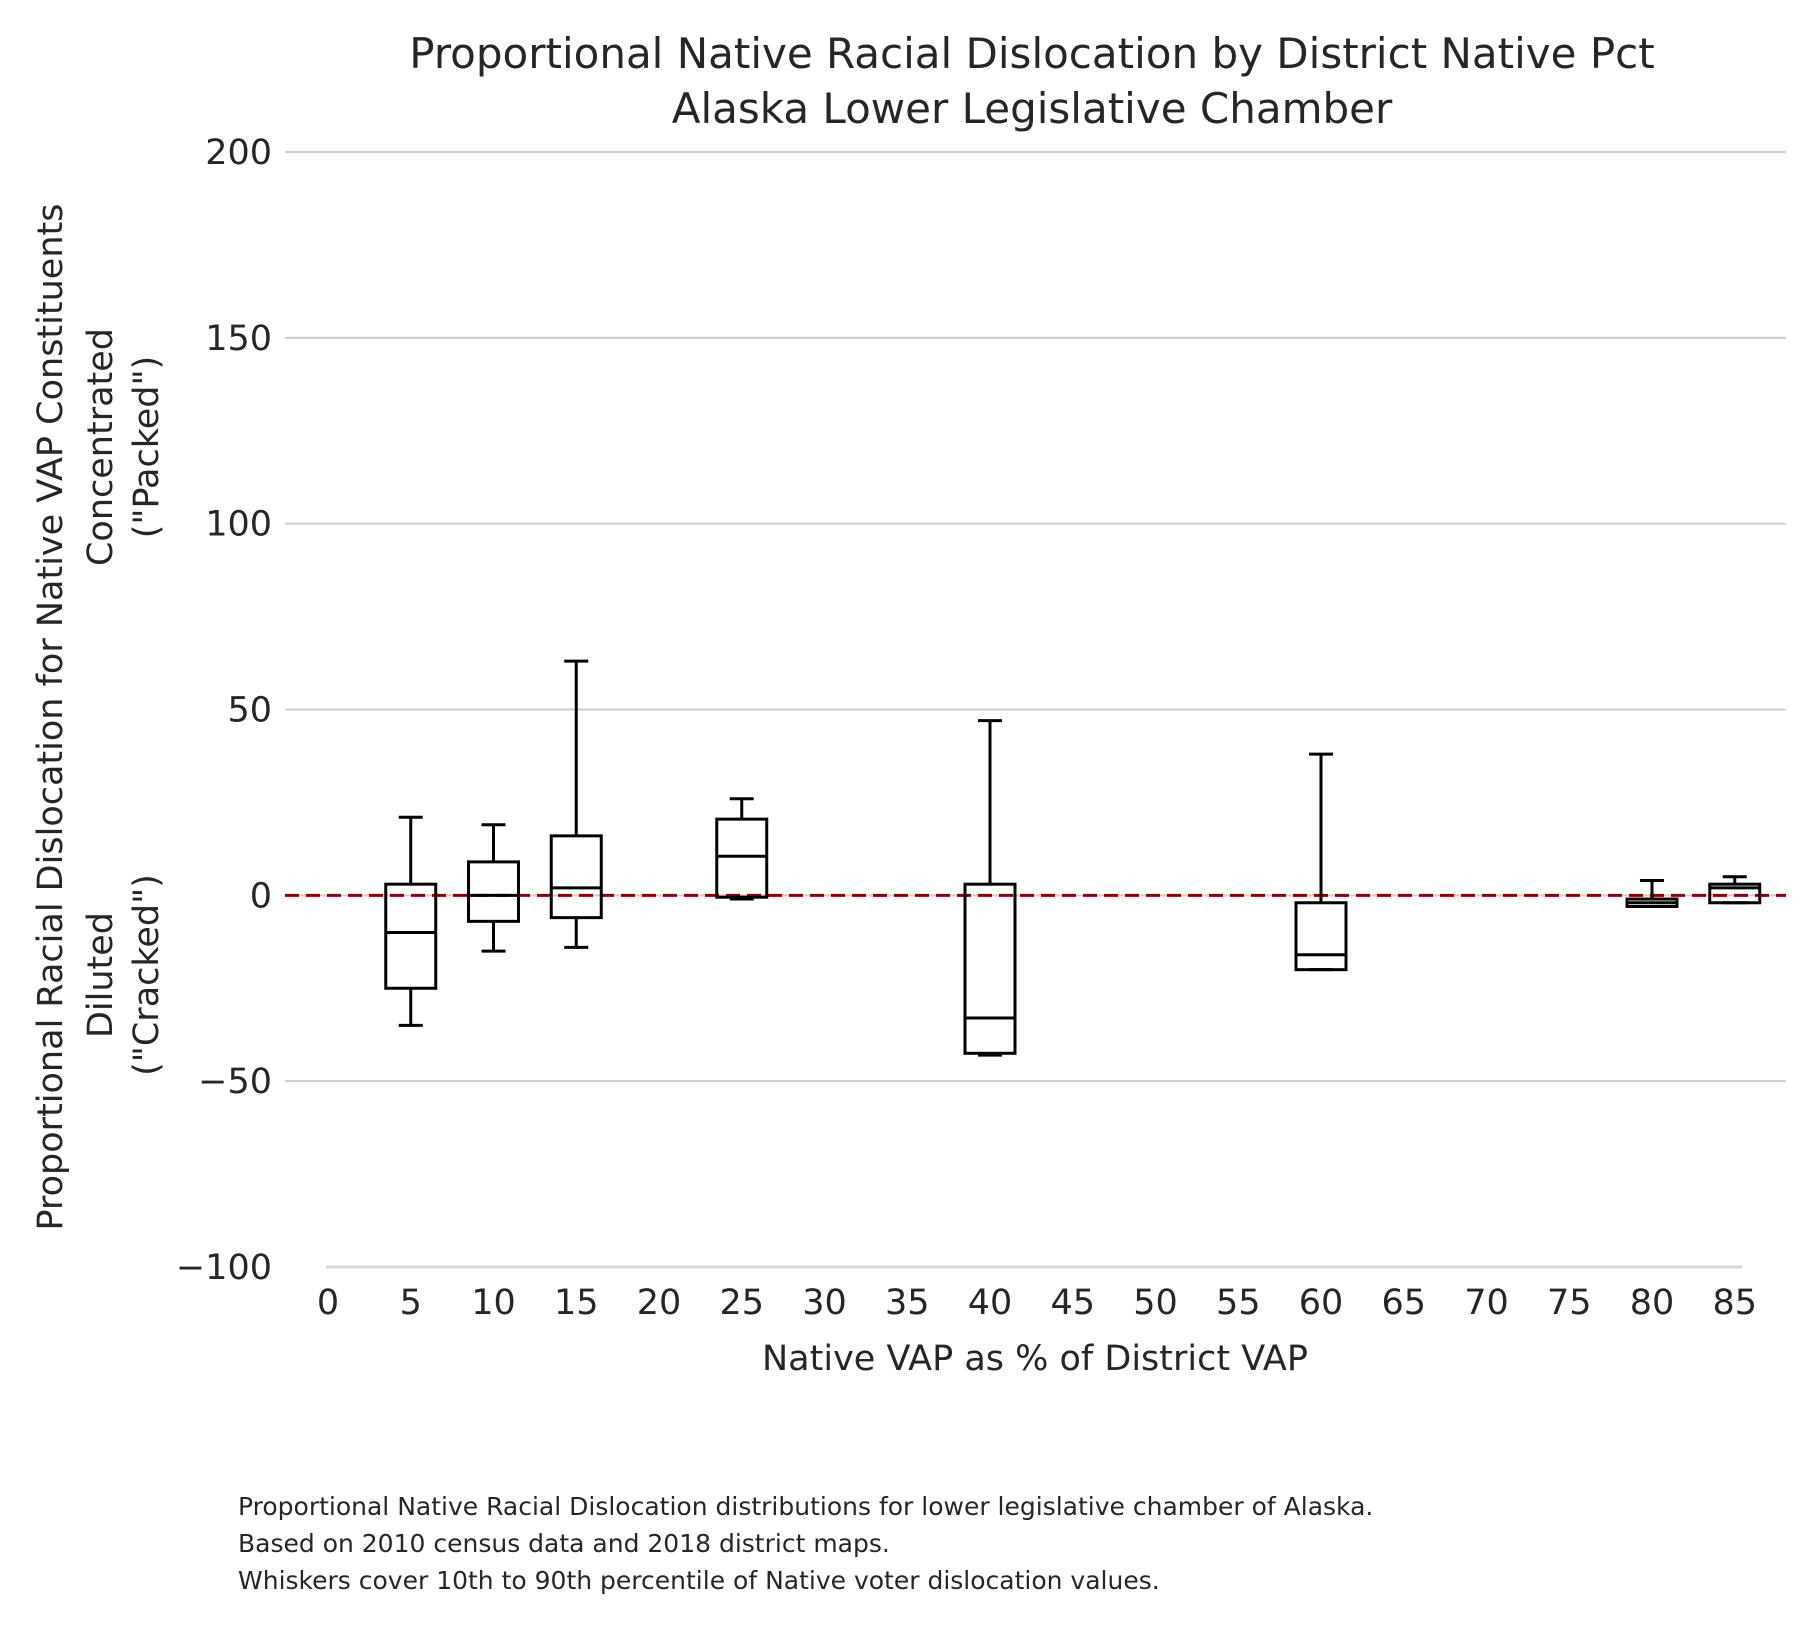  Describe the element at coordinates (1734, 1303) in the screenshot. I see `x-tick-label: 85` at that location.